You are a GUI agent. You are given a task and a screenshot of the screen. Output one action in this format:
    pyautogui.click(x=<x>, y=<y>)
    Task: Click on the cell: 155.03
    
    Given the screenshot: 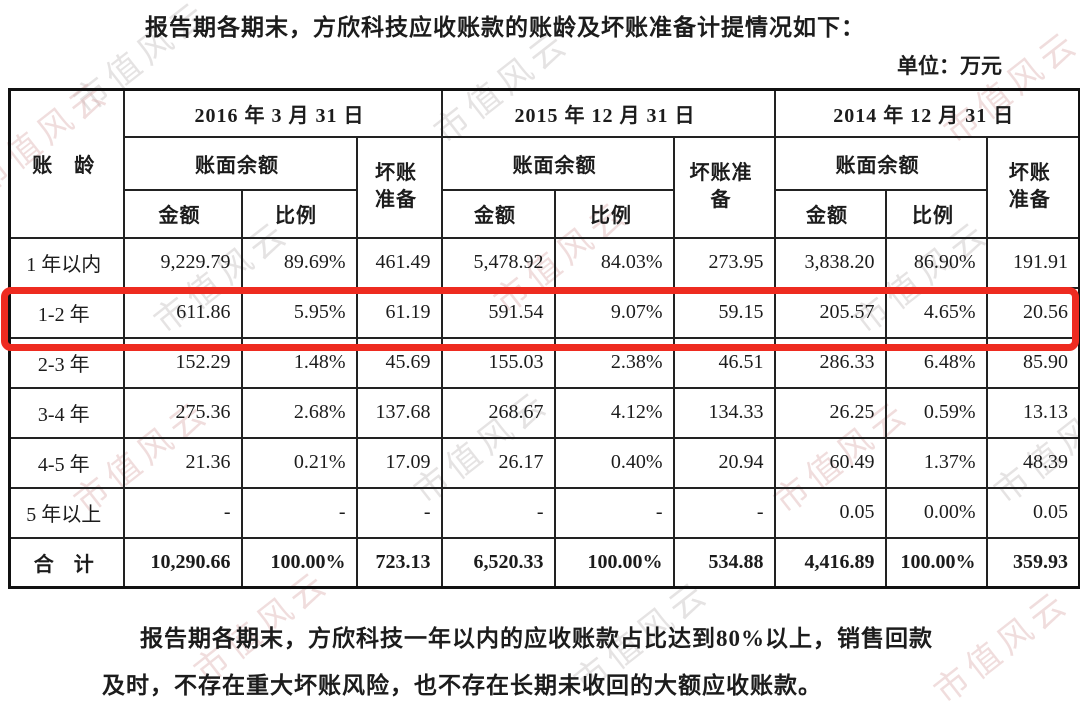 What is the action you would take?
    pyautogui.click(x=498, y=362)
    